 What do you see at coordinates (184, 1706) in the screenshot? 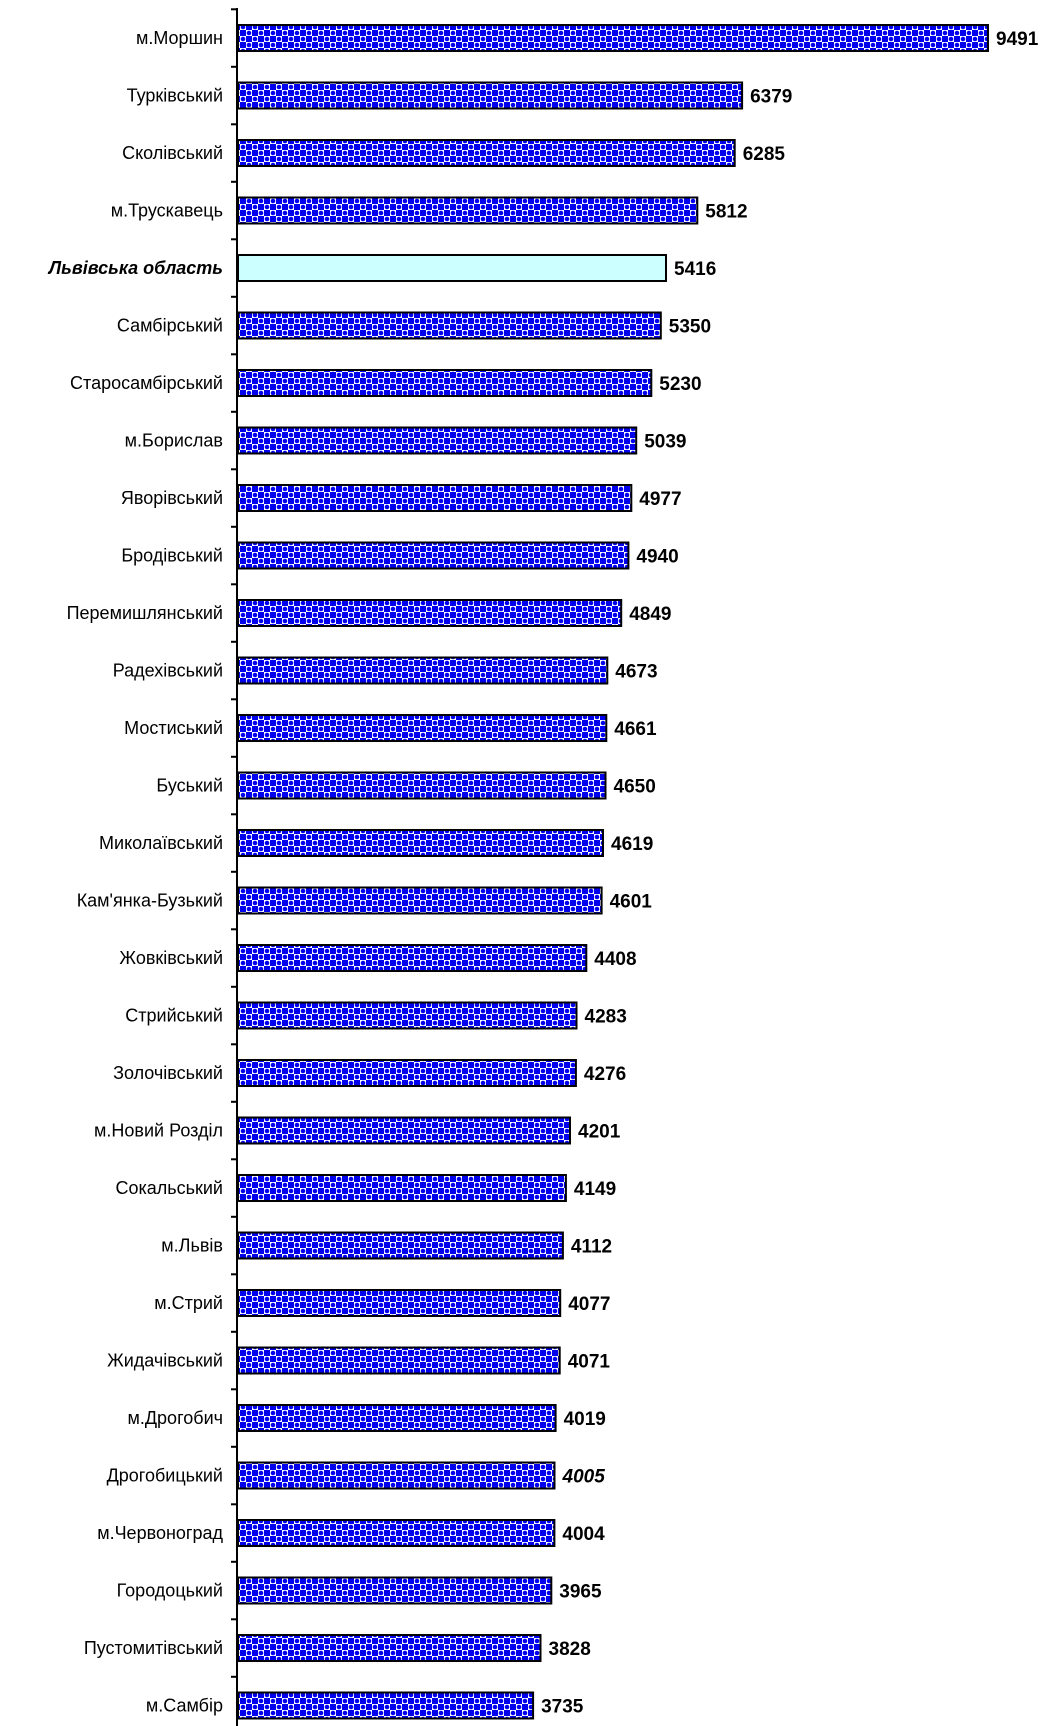
I see `category-label: м.Самбір` at bounding box center [184, 1706].